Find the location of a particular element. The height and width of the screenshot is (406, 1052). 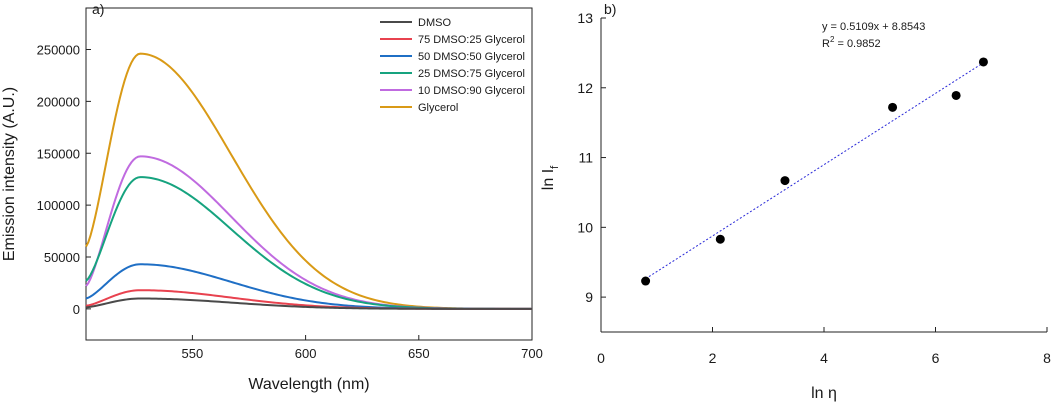

r2-superscript: 2 is located at coordinates (832, 39).